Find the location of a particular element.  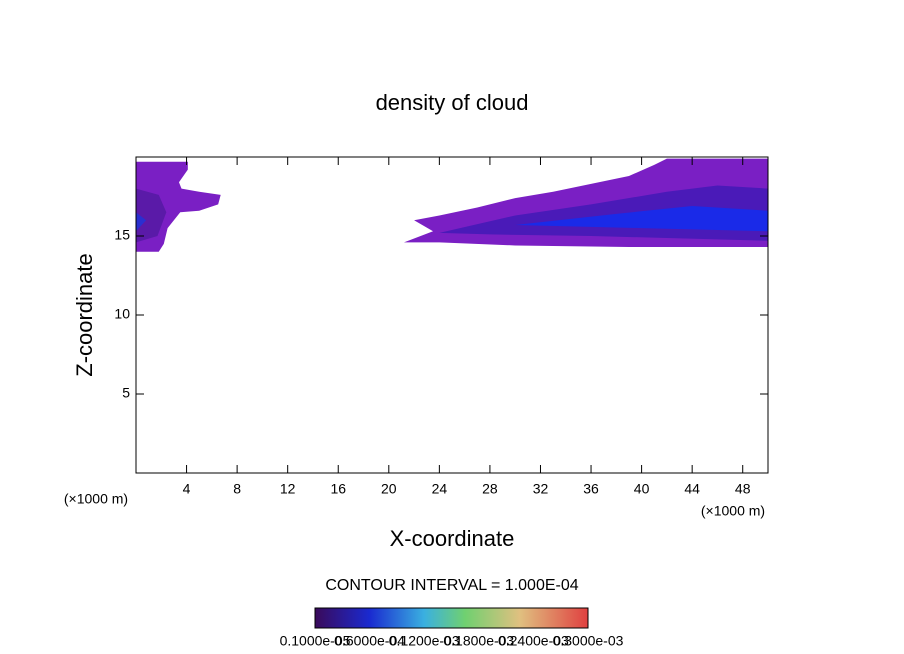

x-tick-label: 16 is located at coordinates (338, 489).